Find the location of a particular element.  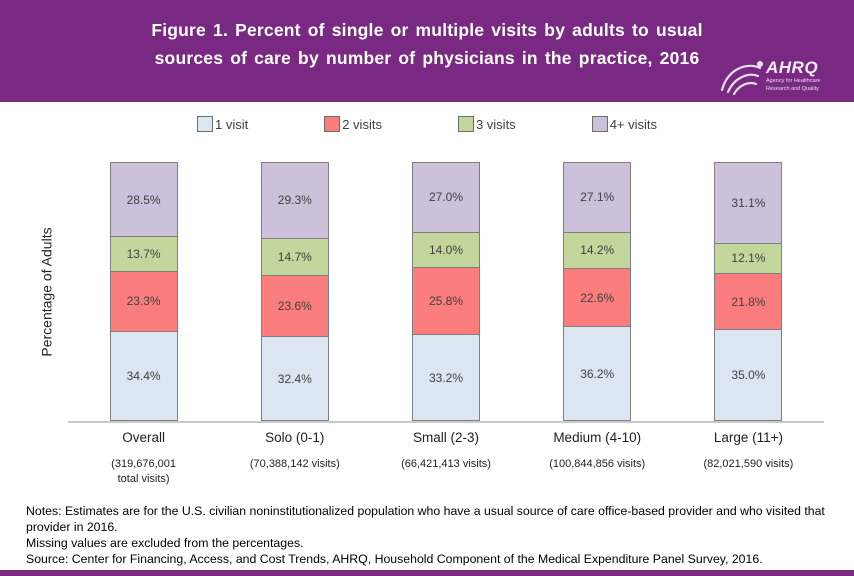

category-cell: Large (11+) (82,021,590 visits) is located at coordinates (748, 458).